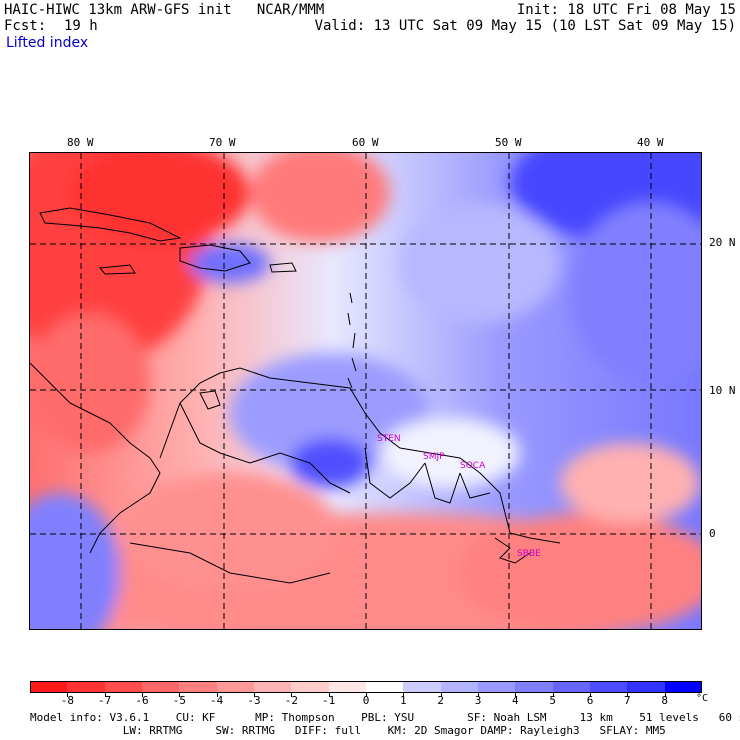  I want to click on station-label-sbbe: SBBE, so click(529, 554).